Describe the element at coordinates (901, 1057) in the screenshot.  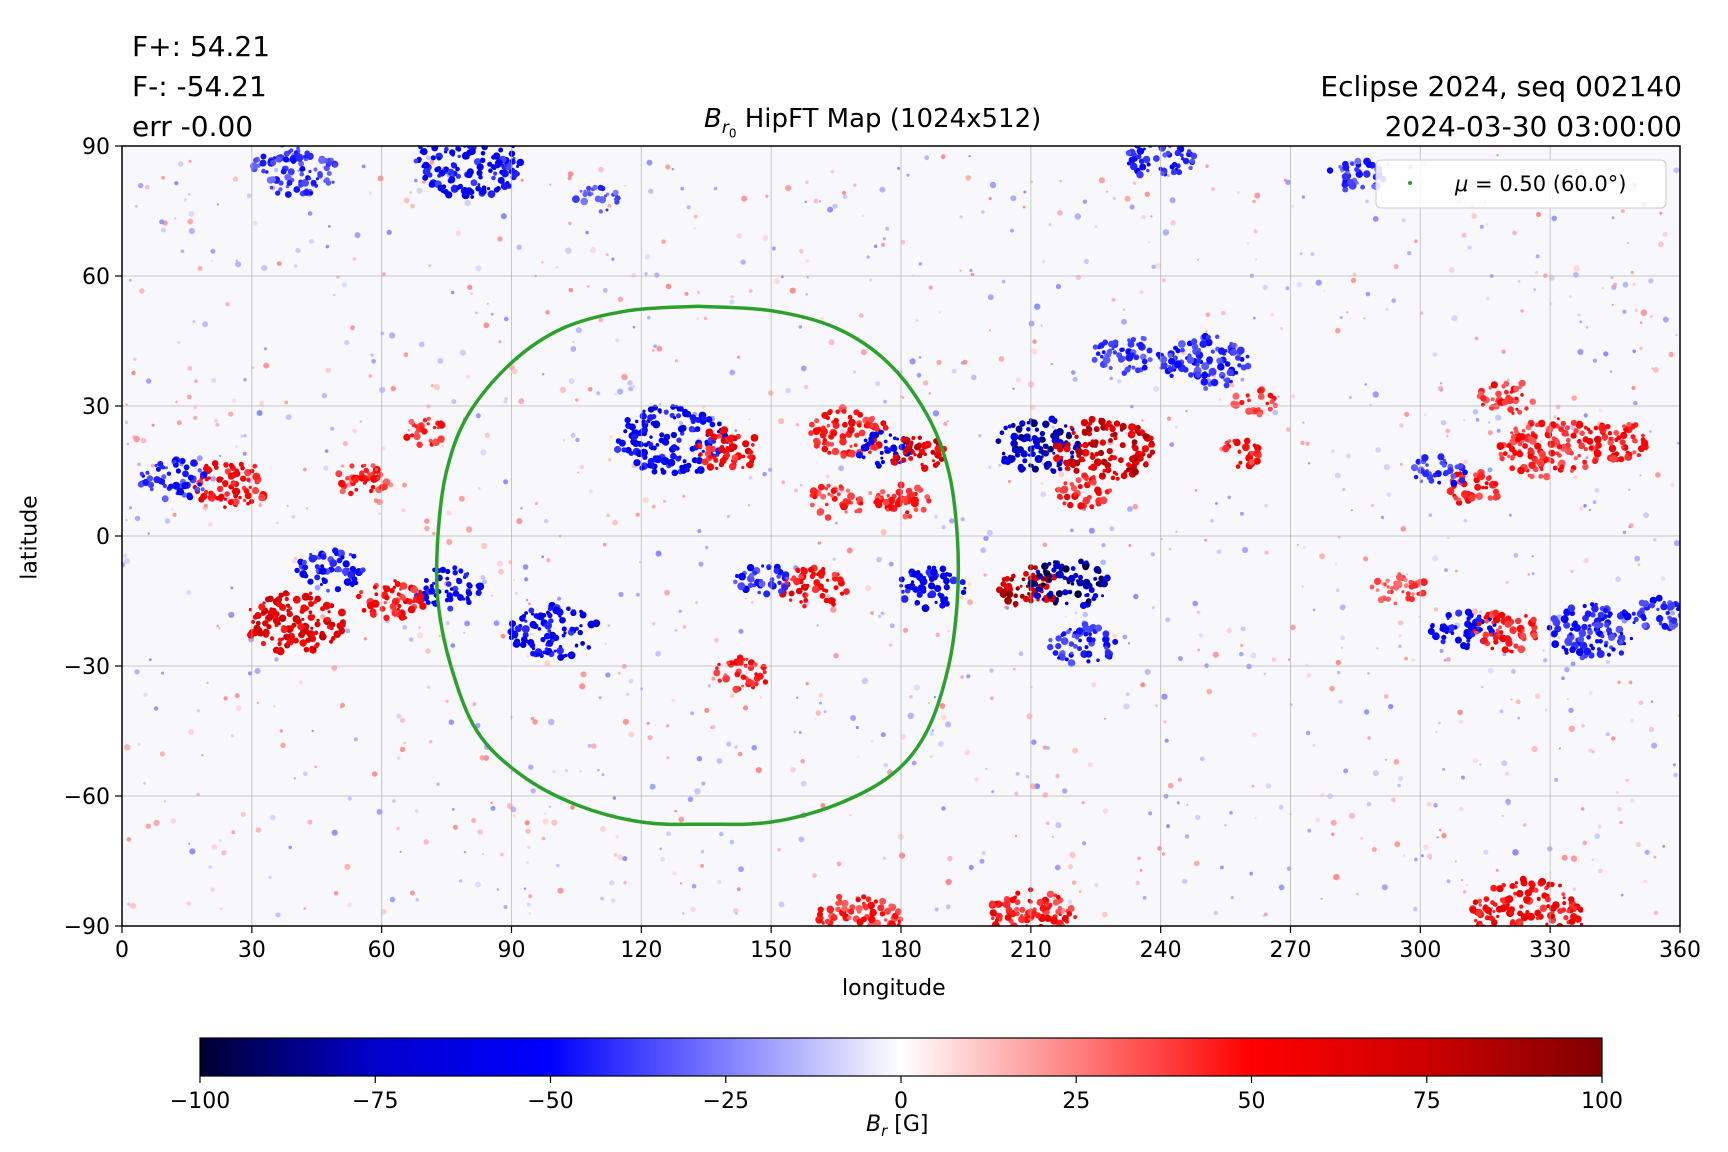
I see `colorbar-gradient` at that location.